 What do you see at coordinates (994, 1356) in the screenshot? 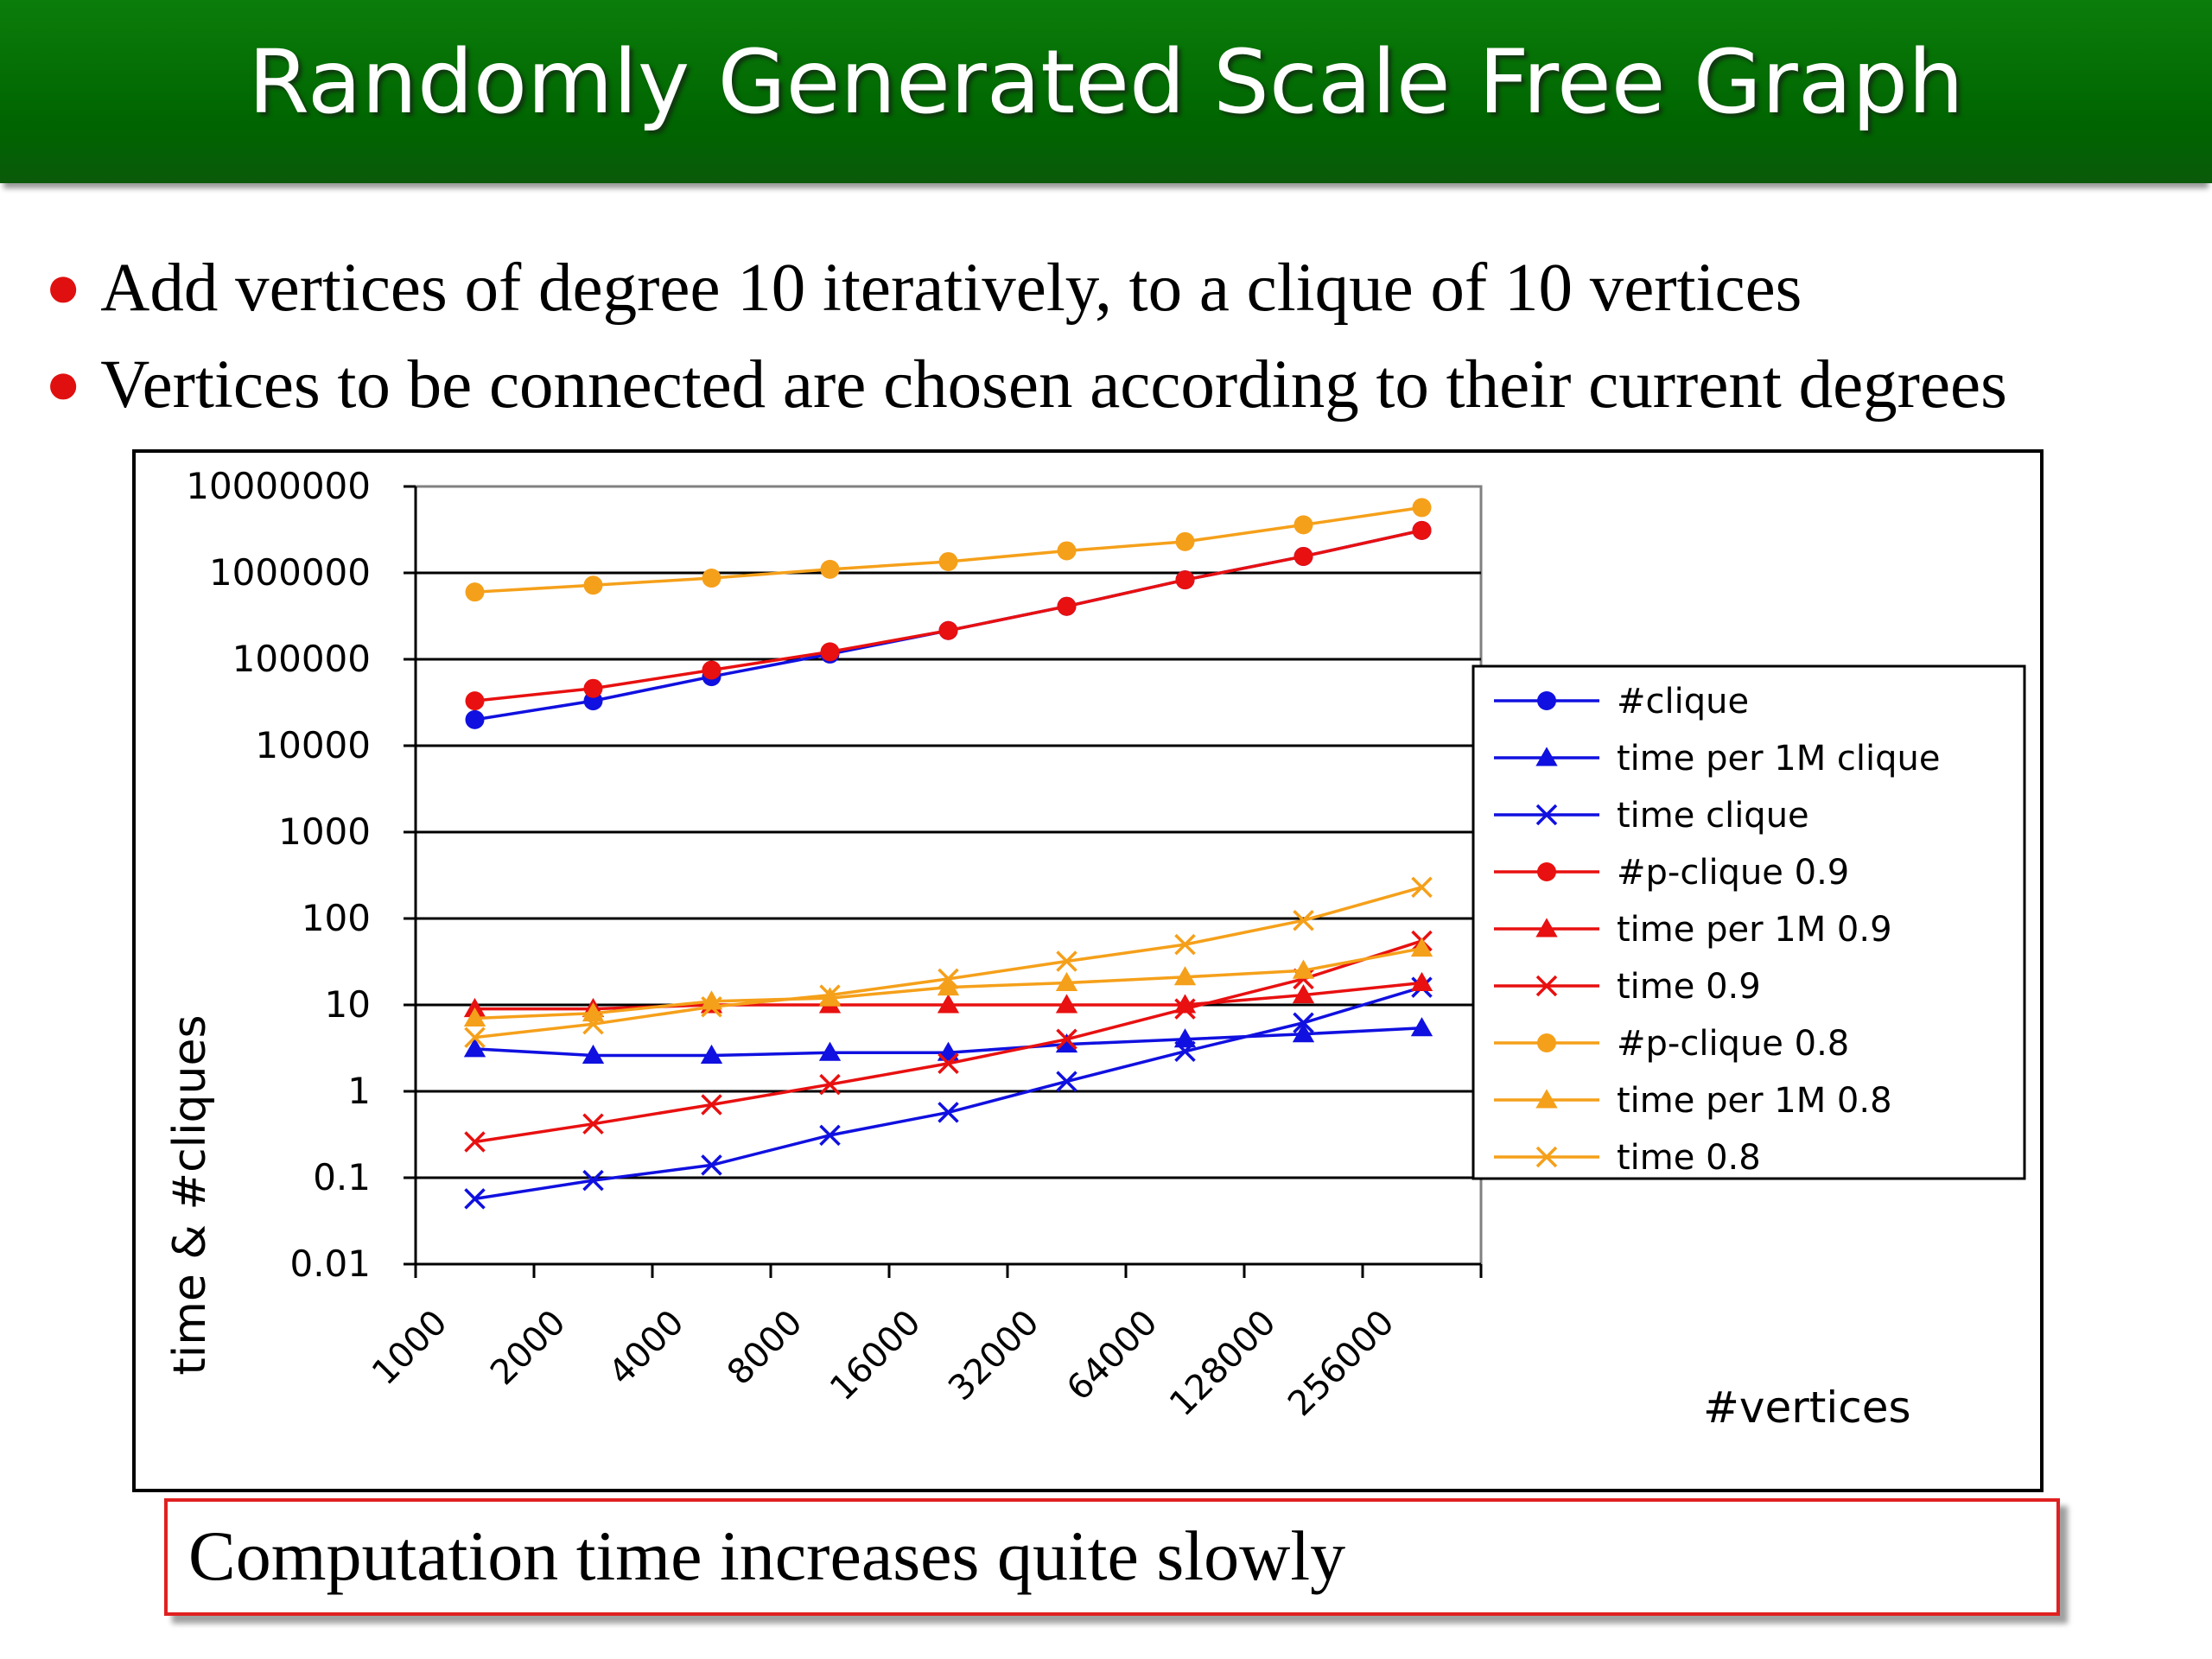
I see `x-tick-label: 32000` at bounding box center [994, 1356].